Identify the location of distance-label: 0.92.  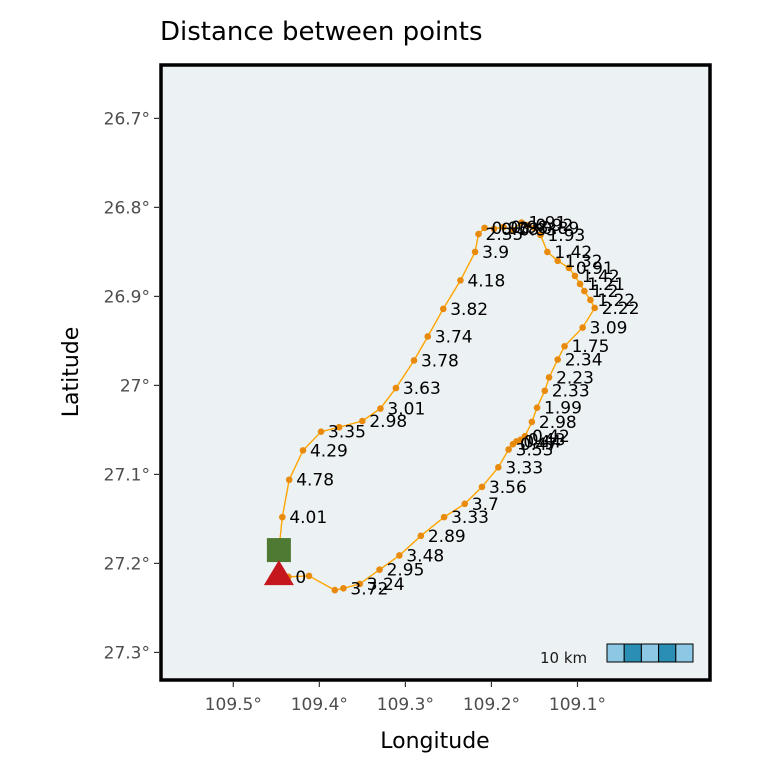
(554, 226).